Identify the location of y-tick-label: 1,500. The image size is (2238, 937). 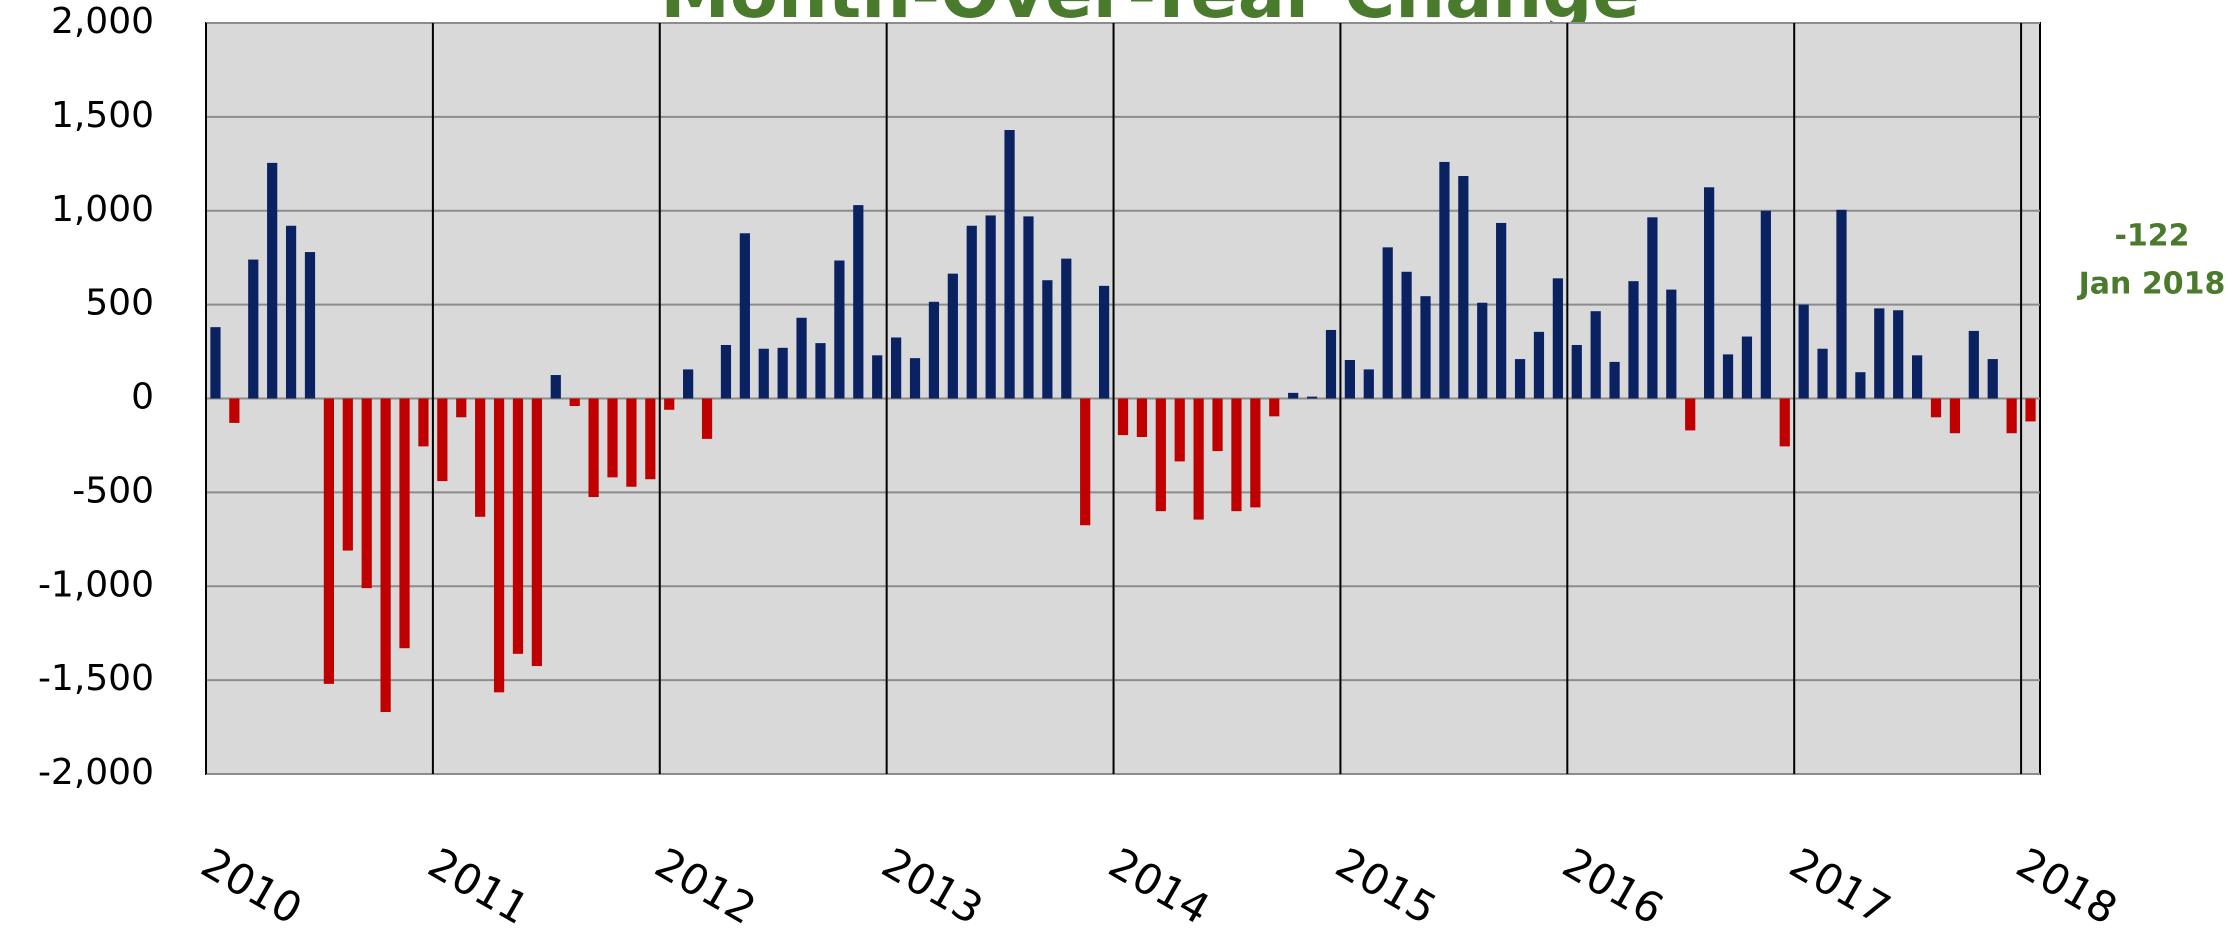
(102, 115).